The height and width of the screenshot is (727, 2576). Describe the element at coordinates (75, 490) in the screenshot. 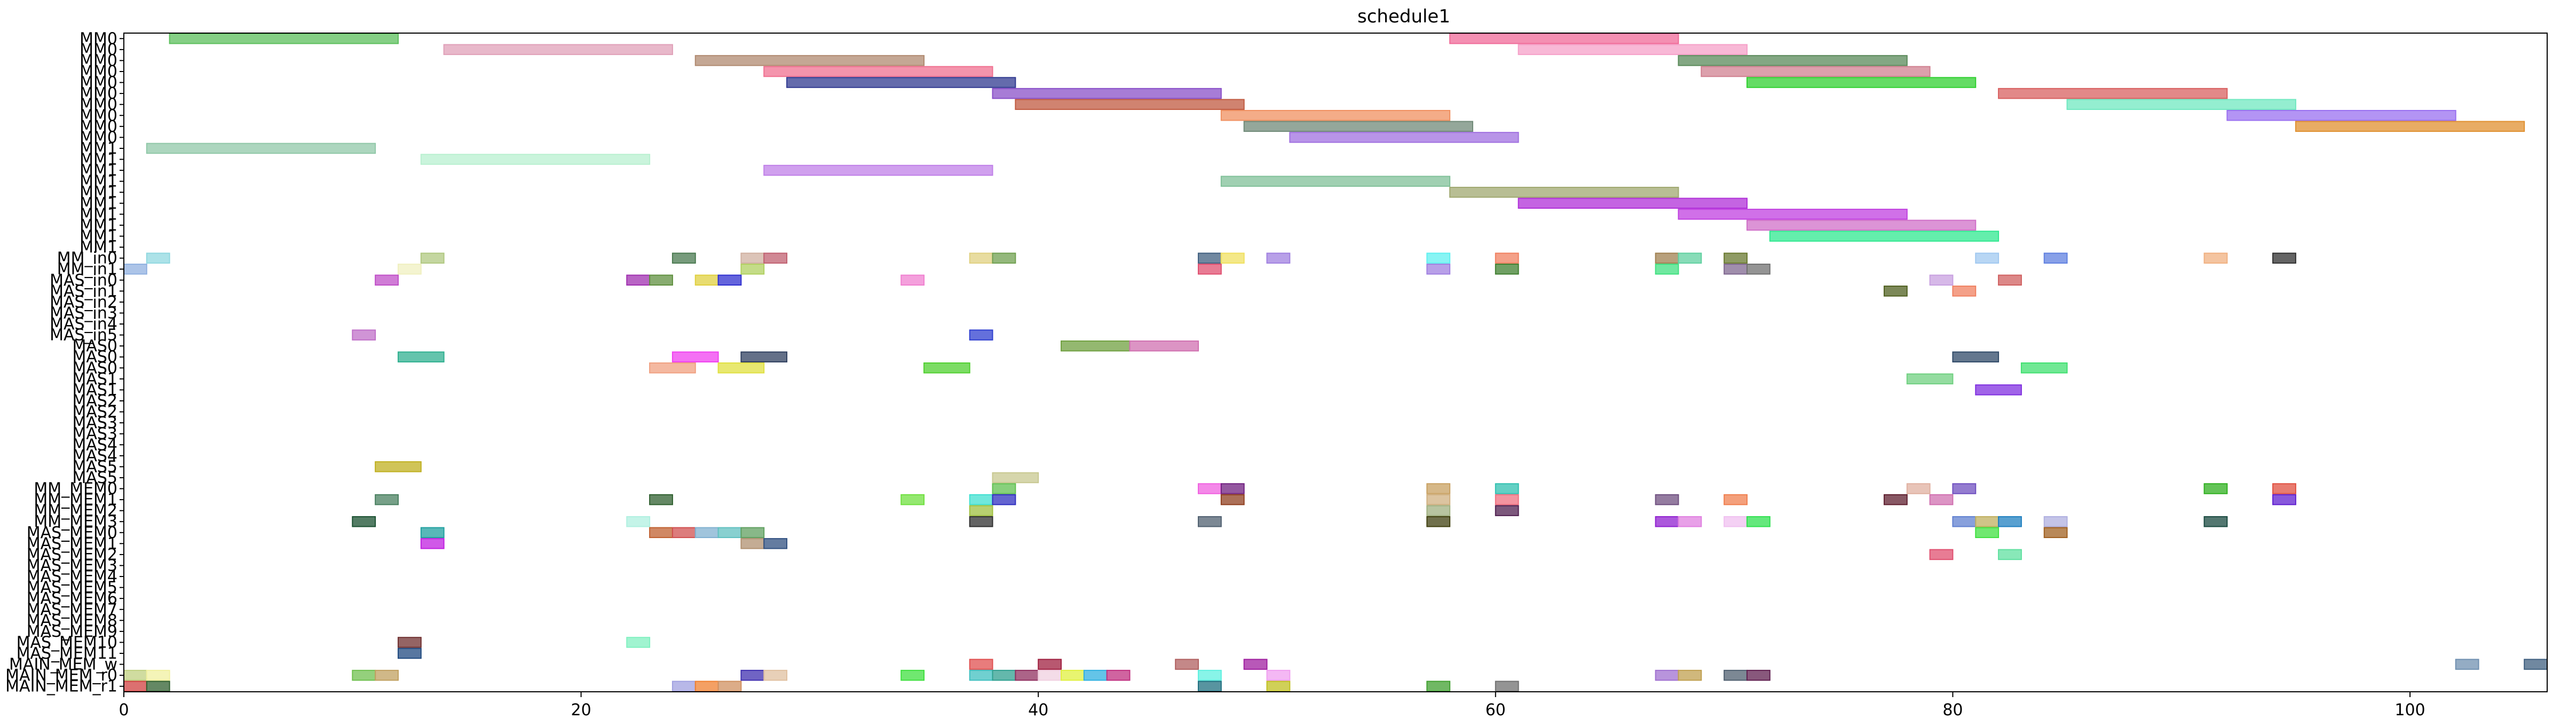

I see `y-tick-label: MM_MEM0` at that location.